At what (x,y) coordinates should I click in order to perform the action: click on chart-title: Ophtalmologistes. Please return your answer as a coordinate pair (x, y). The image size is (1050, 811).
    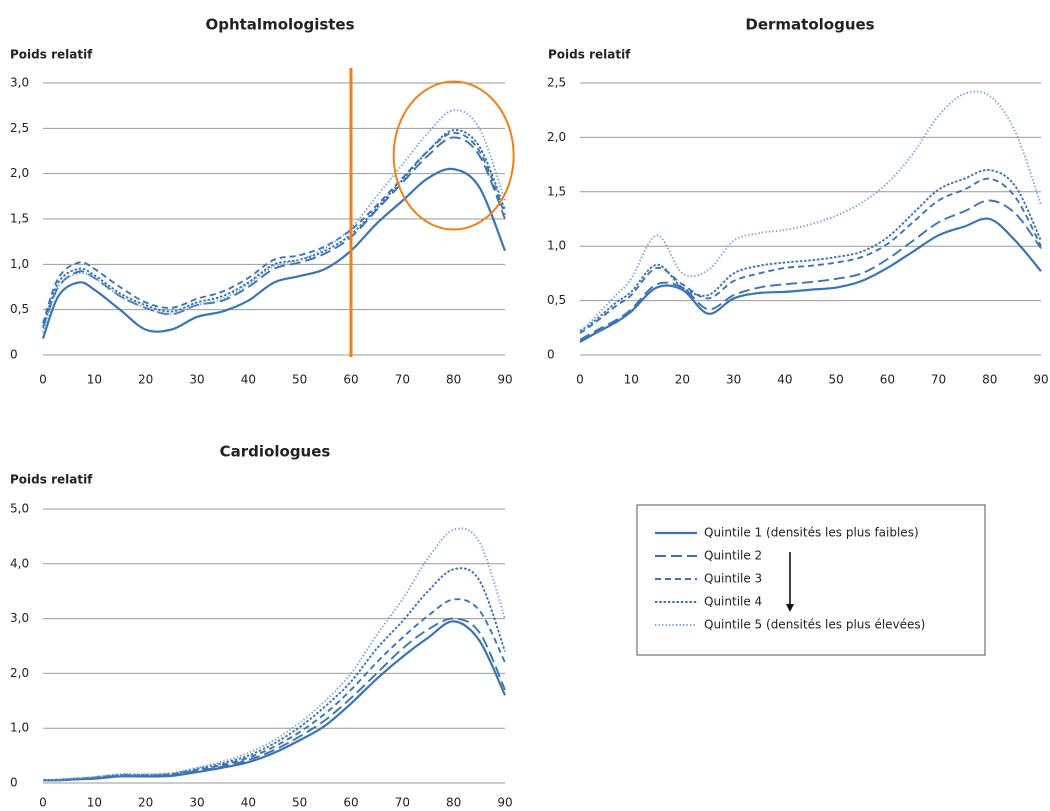
    Looking at the image, I should click on (279, 25).